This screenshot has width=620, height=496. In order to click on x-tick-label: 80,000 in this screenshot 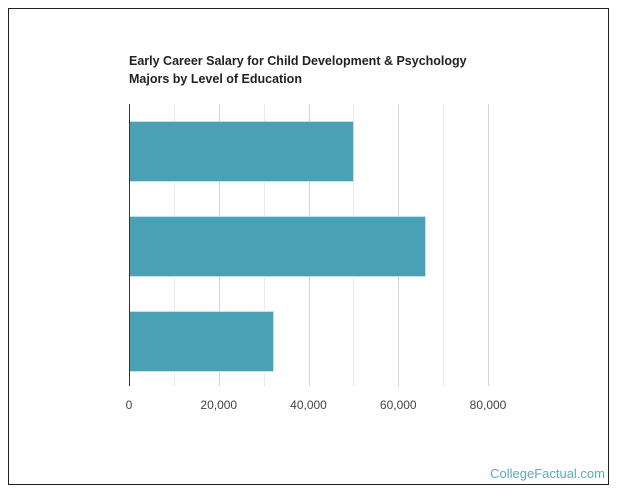, I will do `click(488, 405)`.